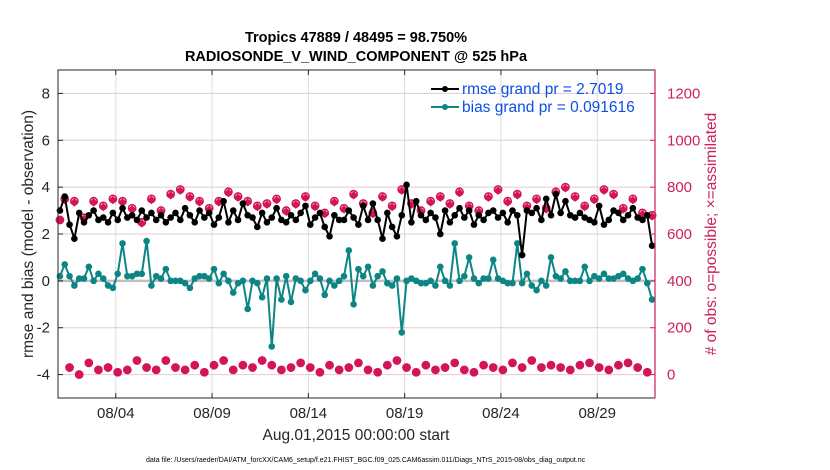 The height and width of the screenshot is (470, 830). Describe the element at coordinates (309, 413) in the screenshot. I see `x-tick-label: 08/14` at that location.